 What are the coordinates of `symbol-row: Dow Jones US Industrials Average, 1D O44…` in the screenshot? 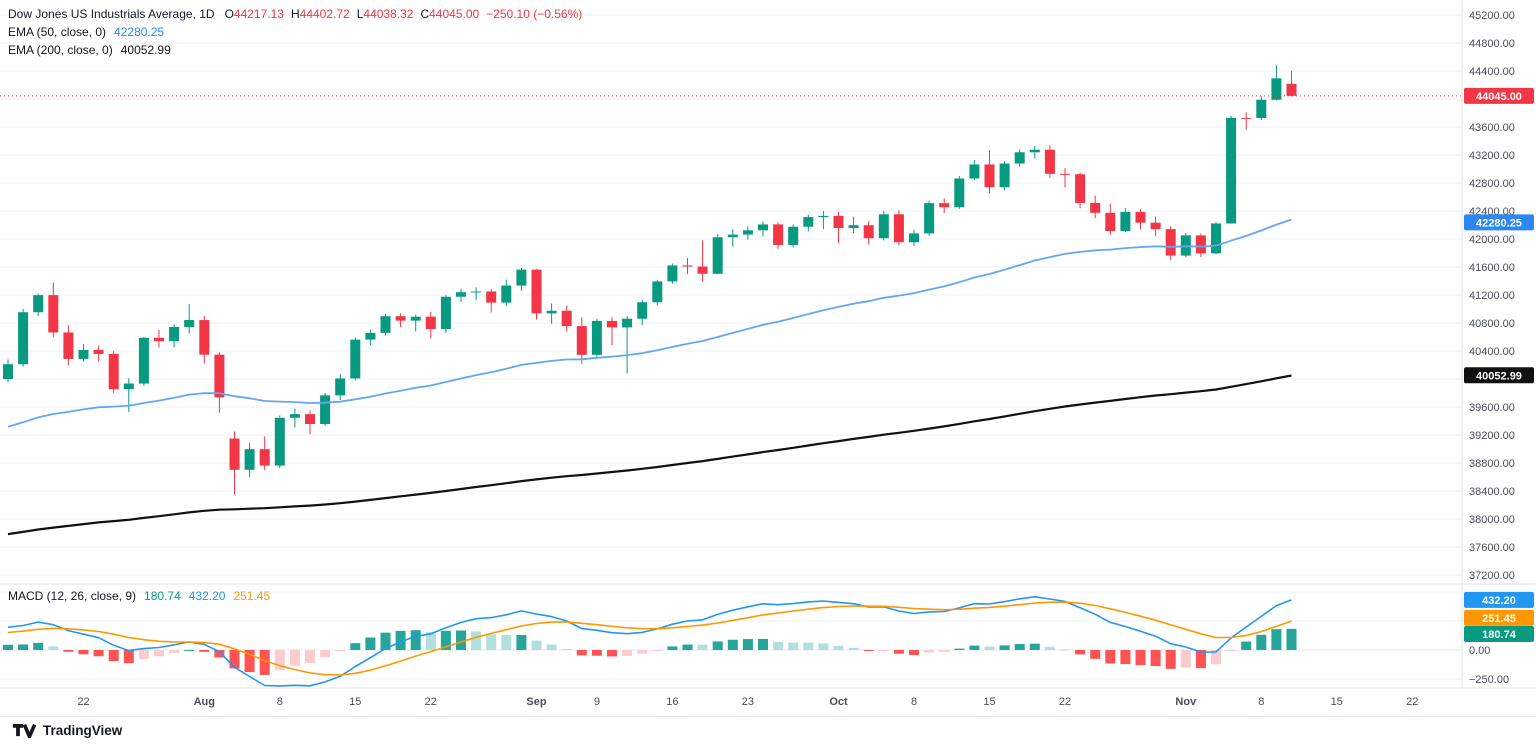 It's located at (295, 14).